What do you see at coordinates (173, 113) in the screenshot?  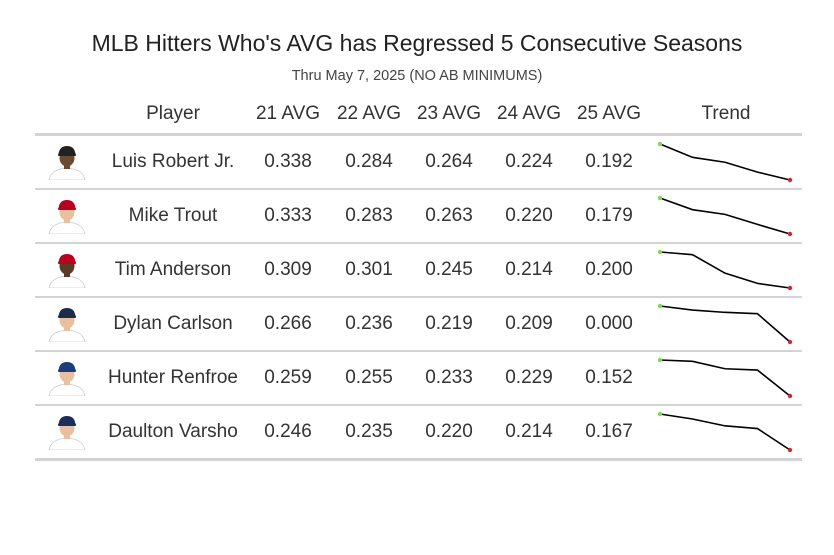 I see `header-player: Player` at bounding box center [173, 113].